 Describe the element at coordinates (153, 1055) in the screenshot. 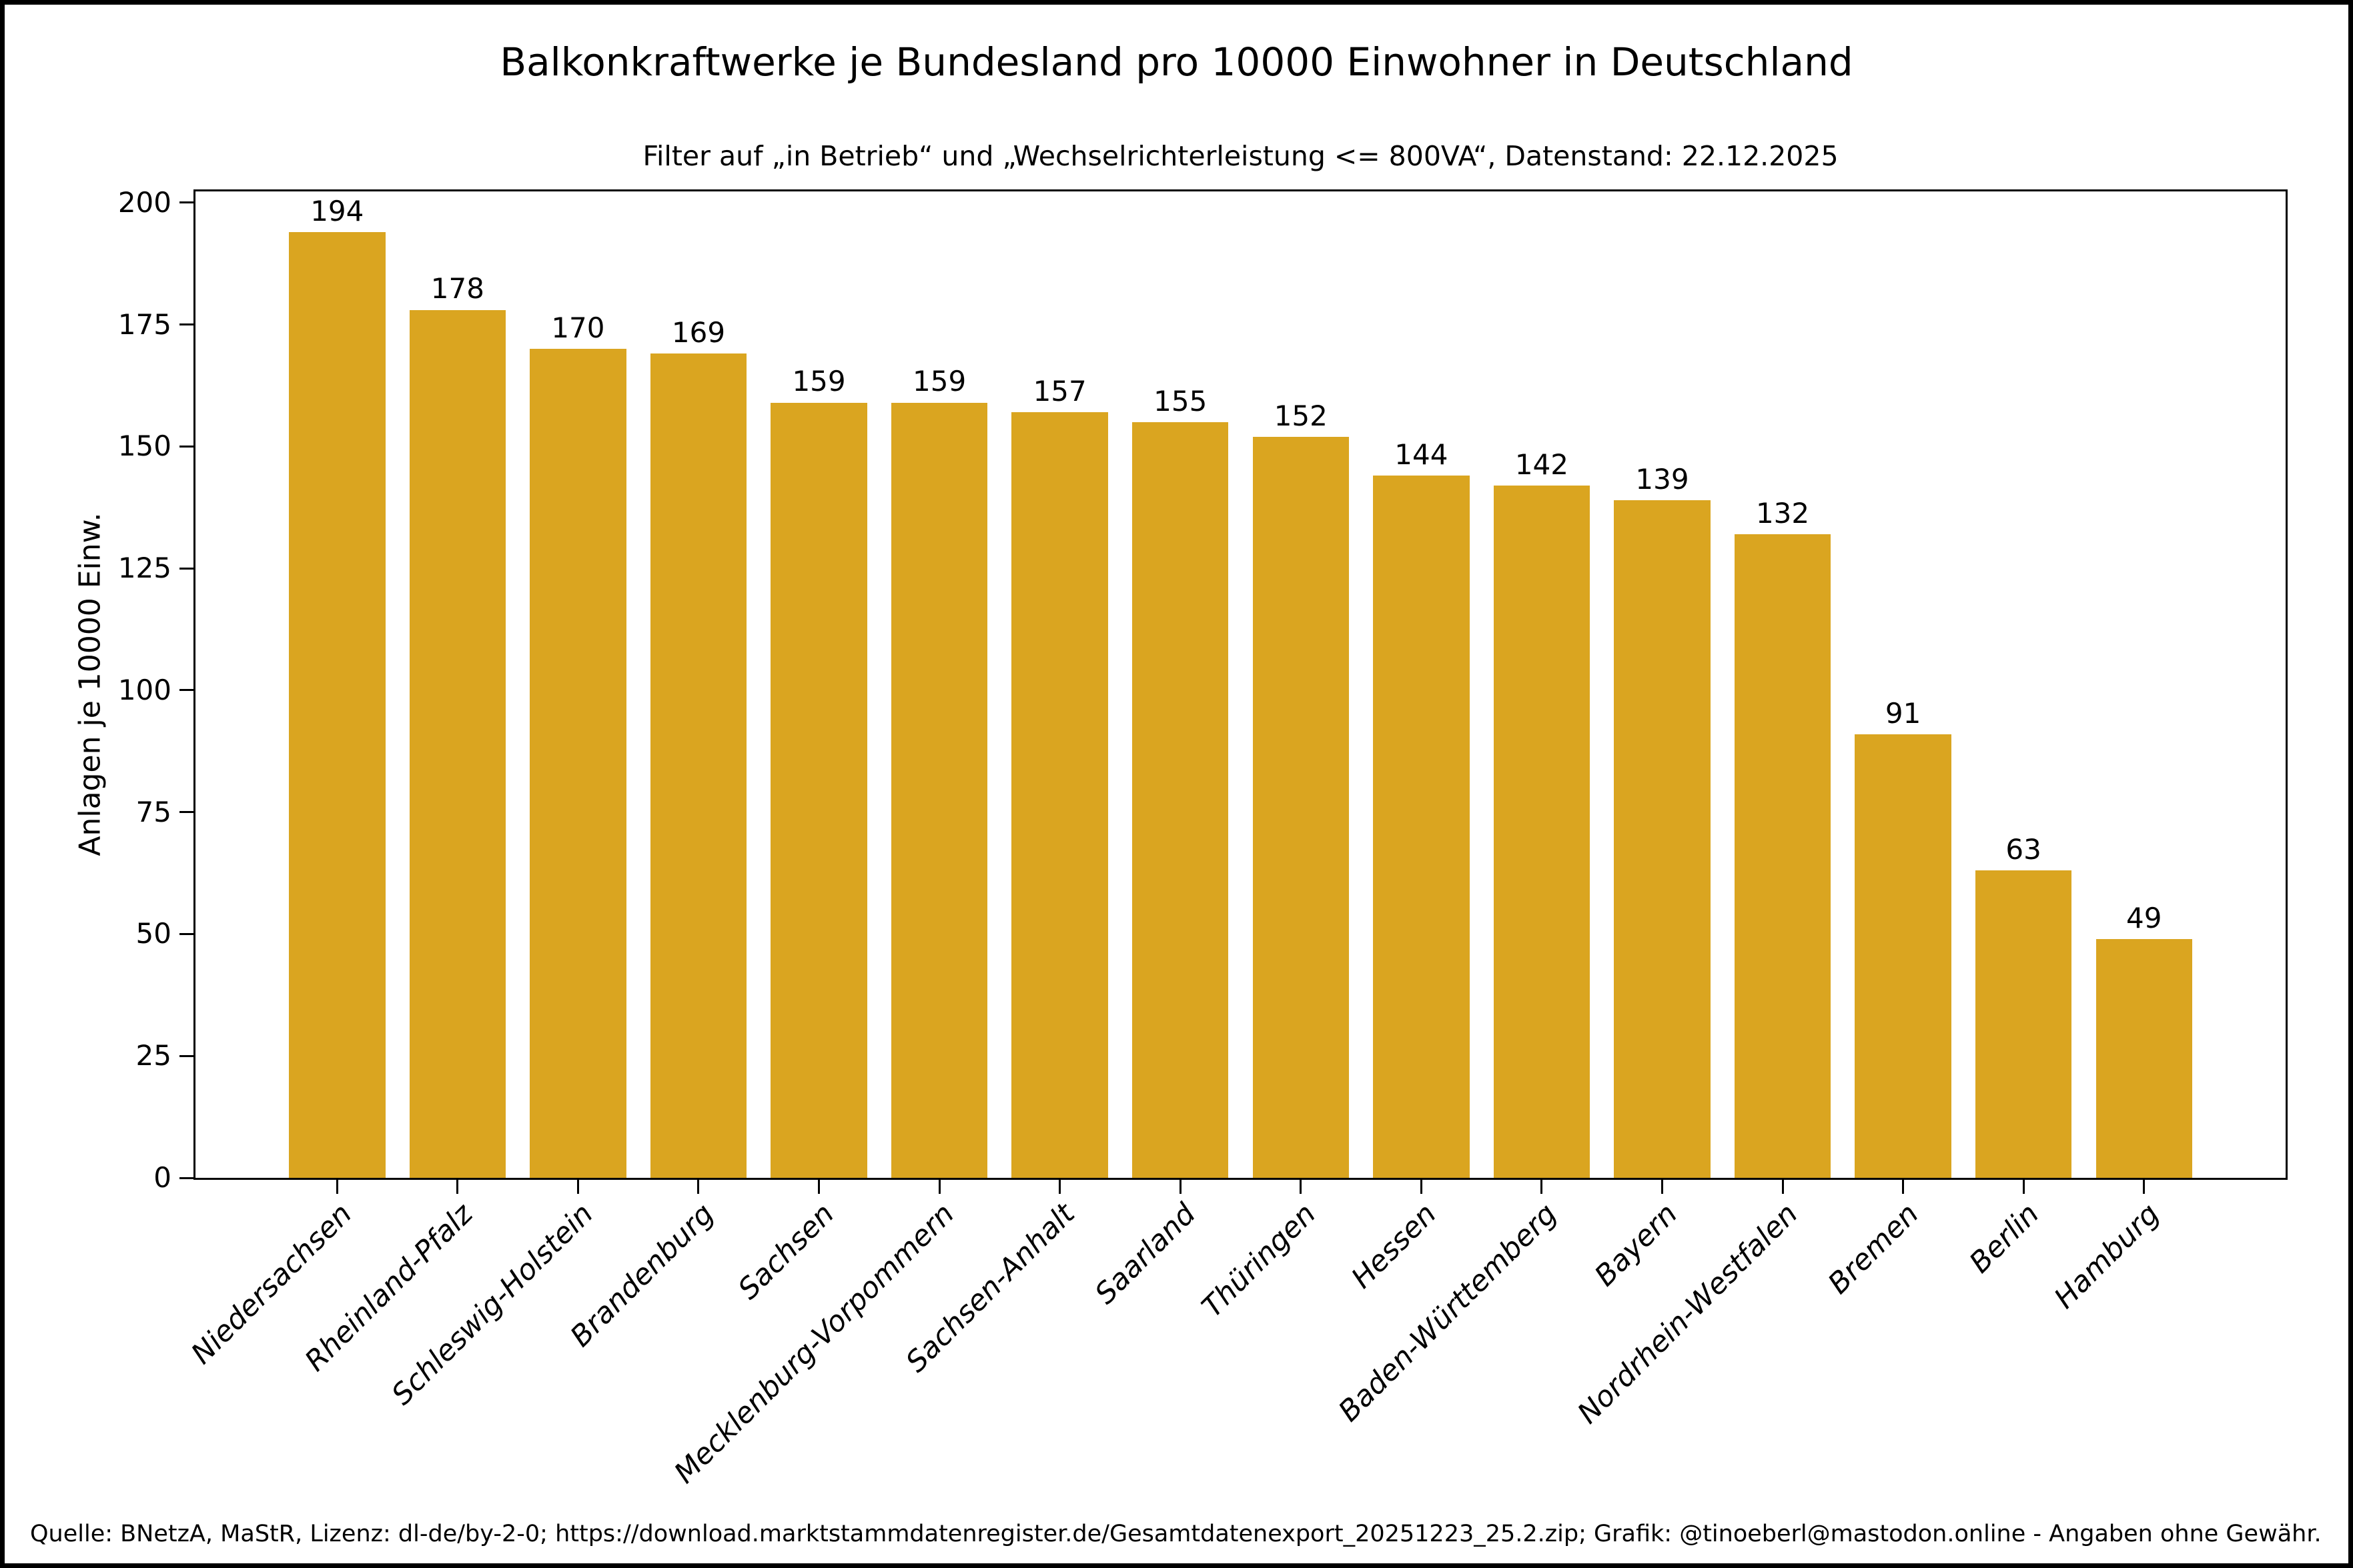

I see `y-tick-label: 25` at that location.